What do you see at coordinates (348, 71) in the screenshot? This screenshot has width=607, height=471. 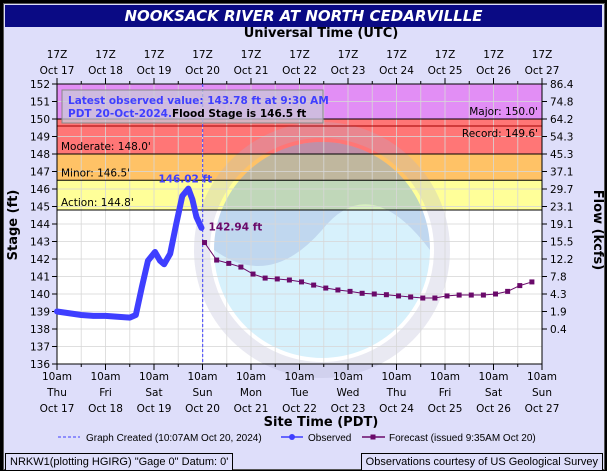 I see `x-top-tick-label: Oct 23` at bounding box center [348, 71].